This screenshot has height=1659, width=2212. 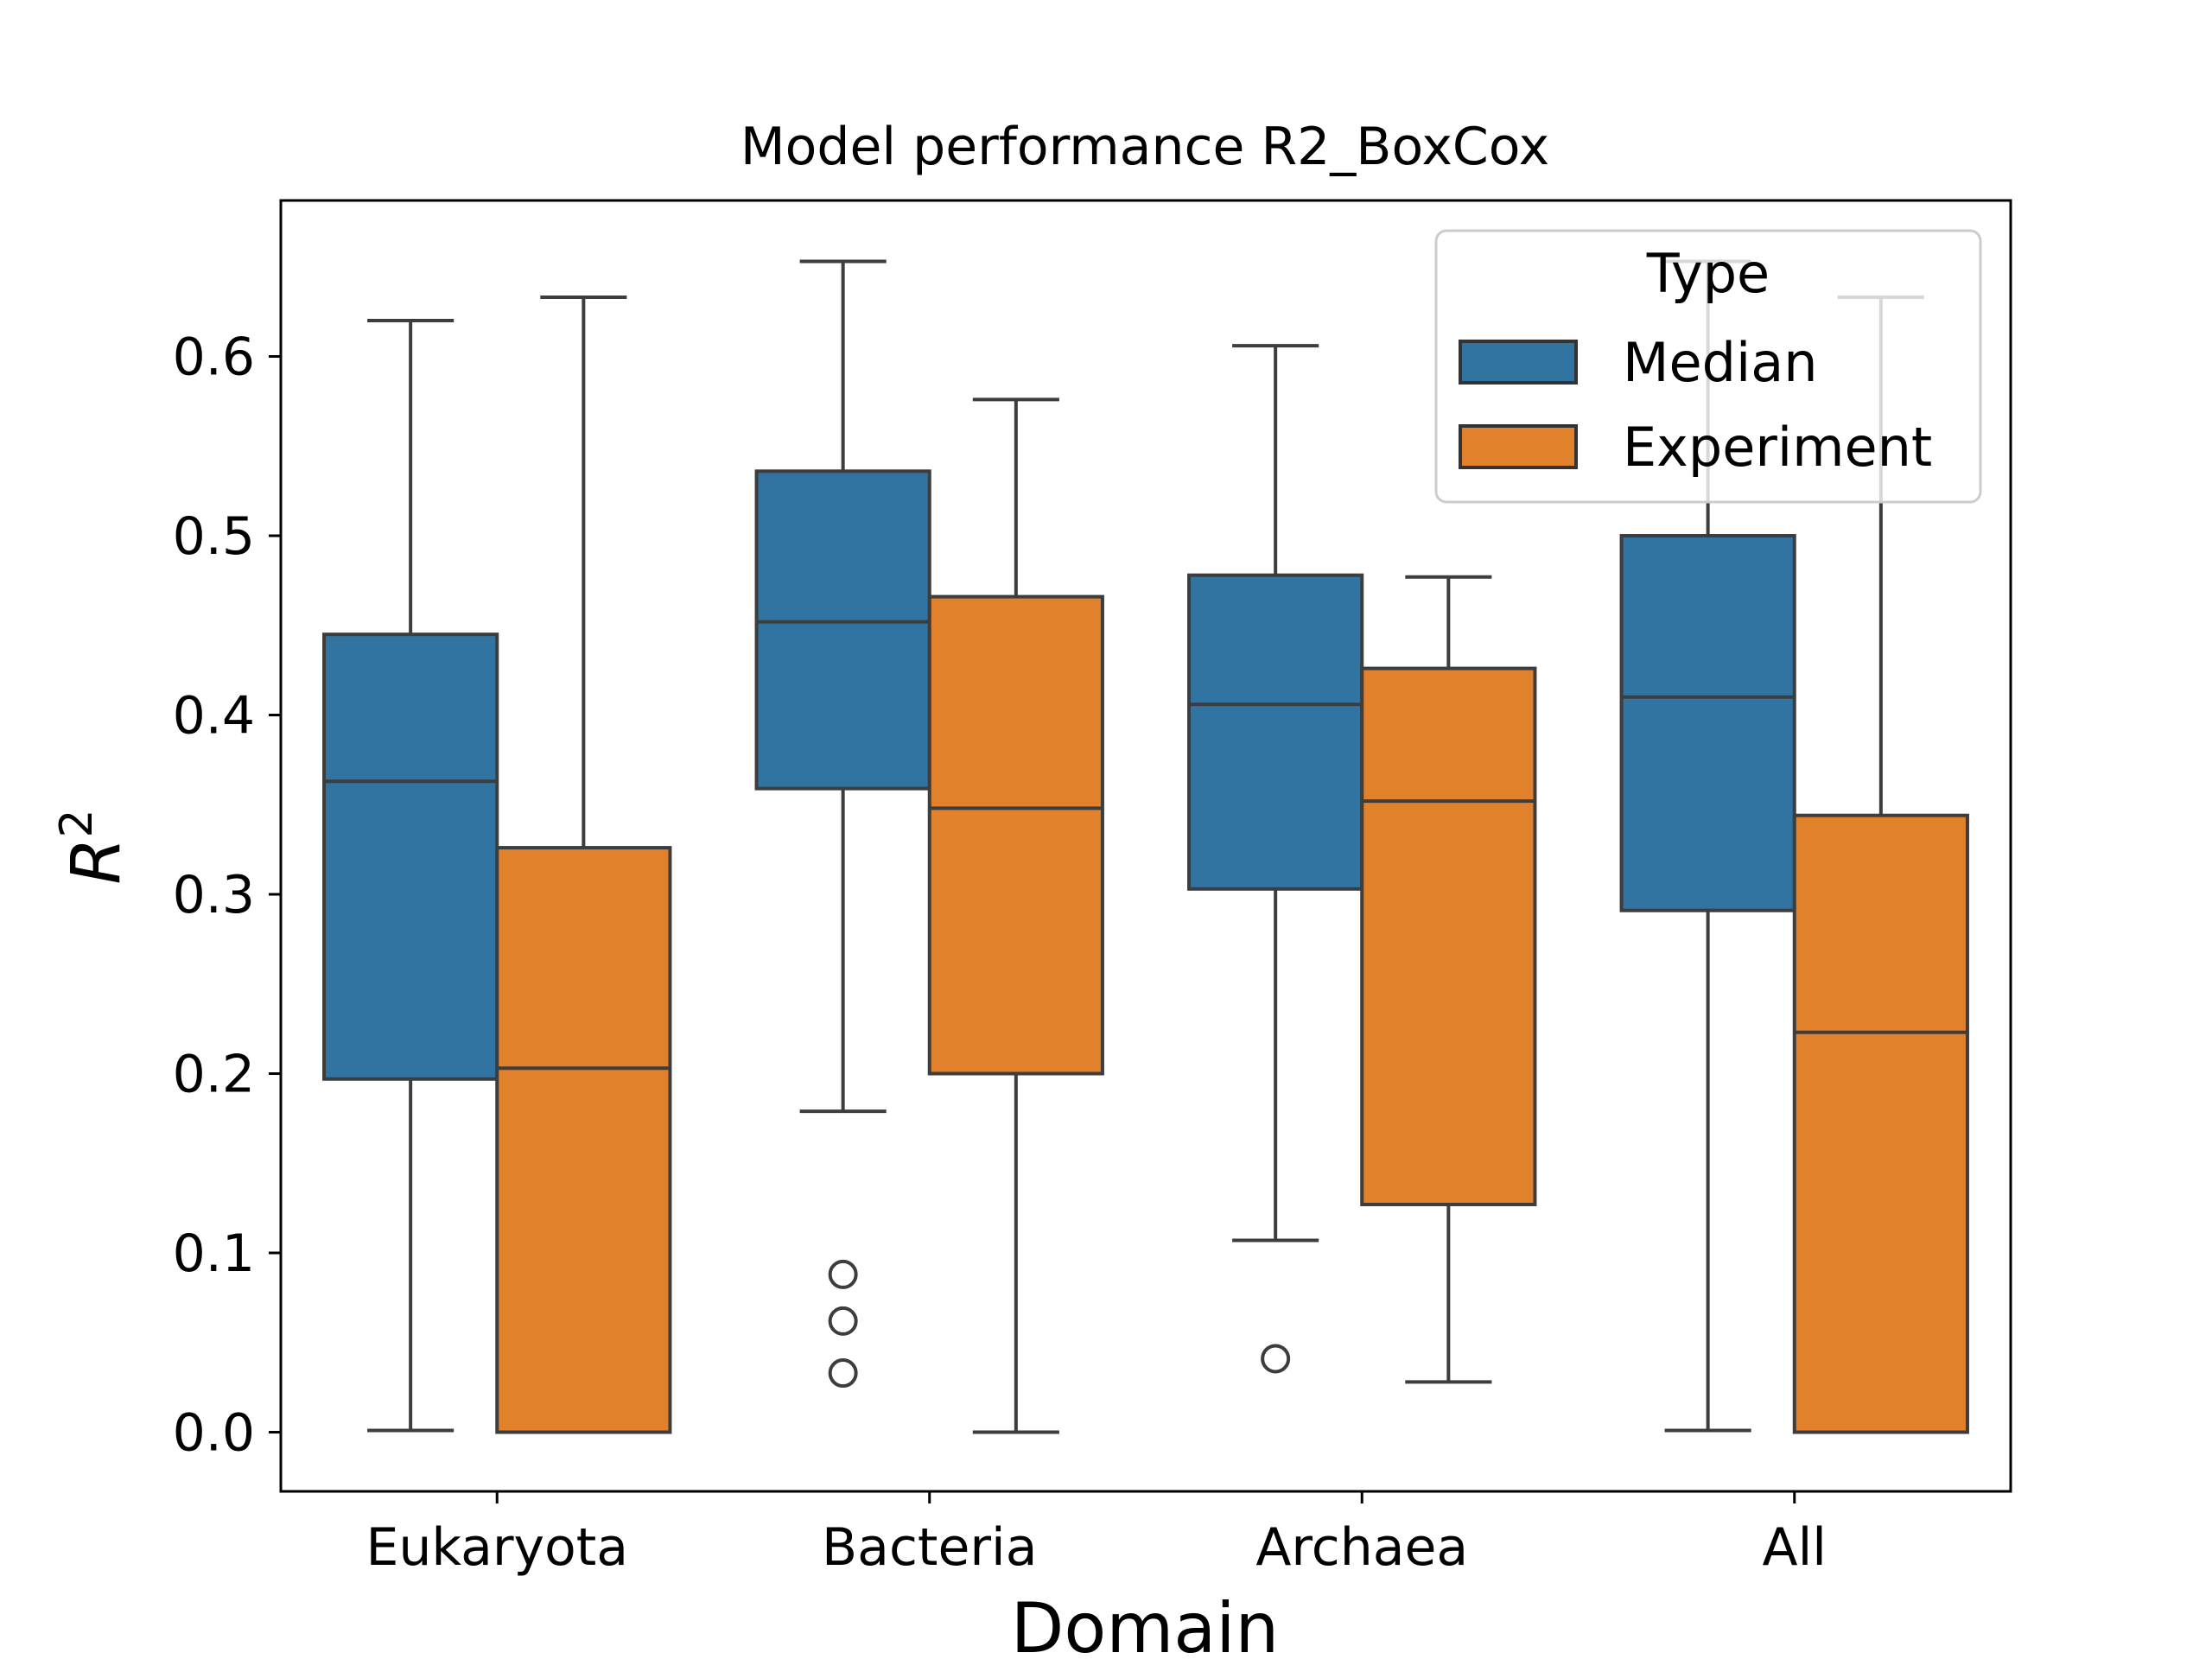 I want to click on y-axis: 0.0 0.1 0.2 0.3 0.4 0.5 0.6, so click(x=227, y=895).